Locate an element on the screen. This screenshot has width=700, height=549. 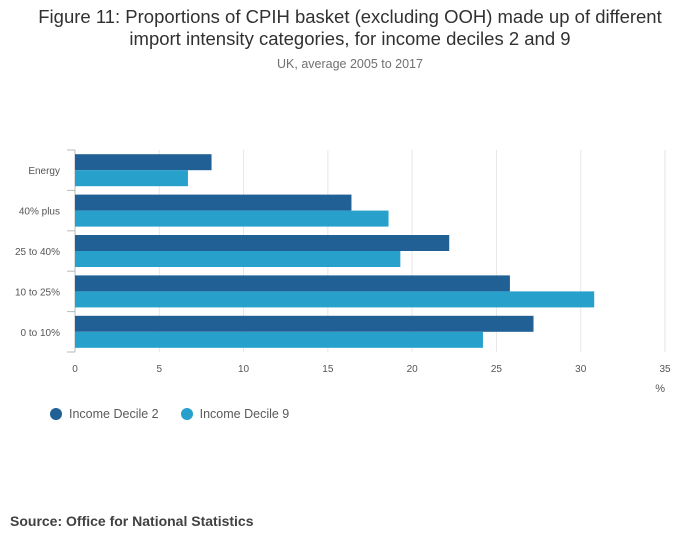
x-tick-label: 25 is located at coordinates (497, 369).